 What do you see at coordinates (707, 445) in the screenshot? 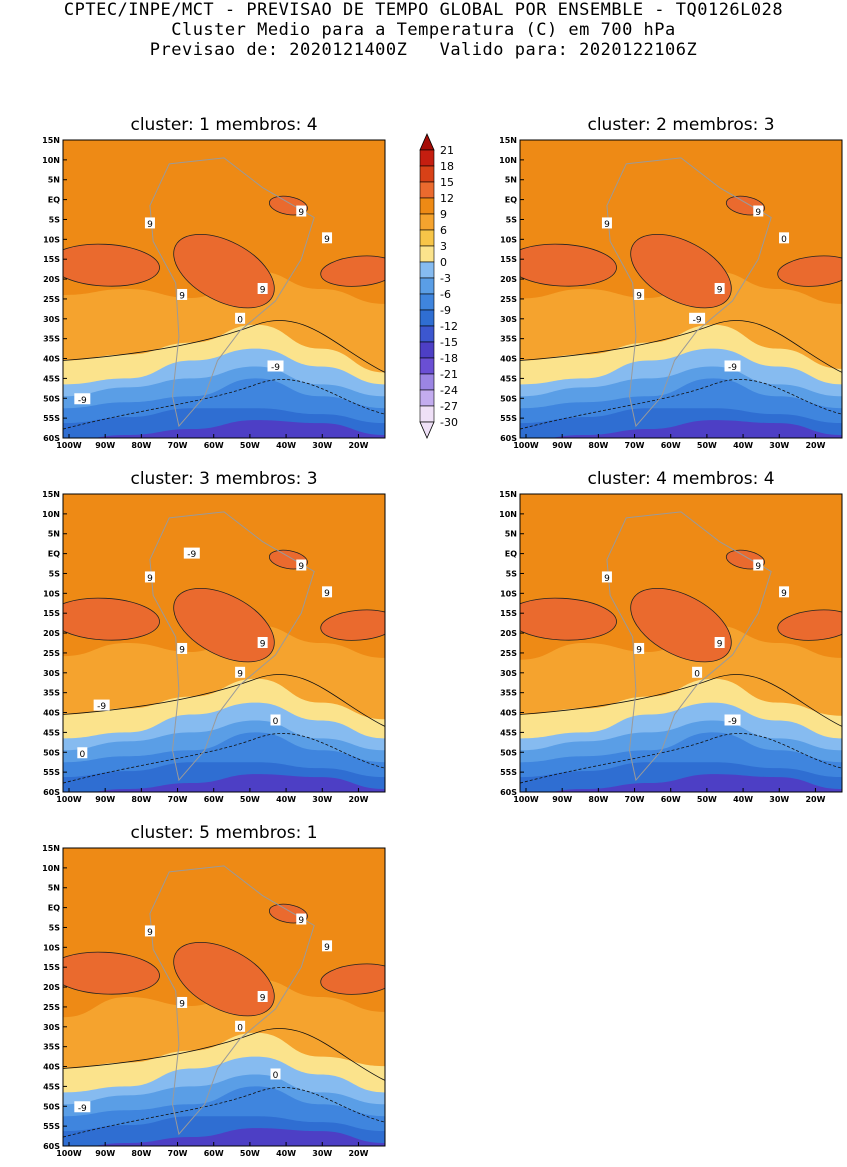
I see `lon-tick-label: 50W` at bounding box center [707, 445].